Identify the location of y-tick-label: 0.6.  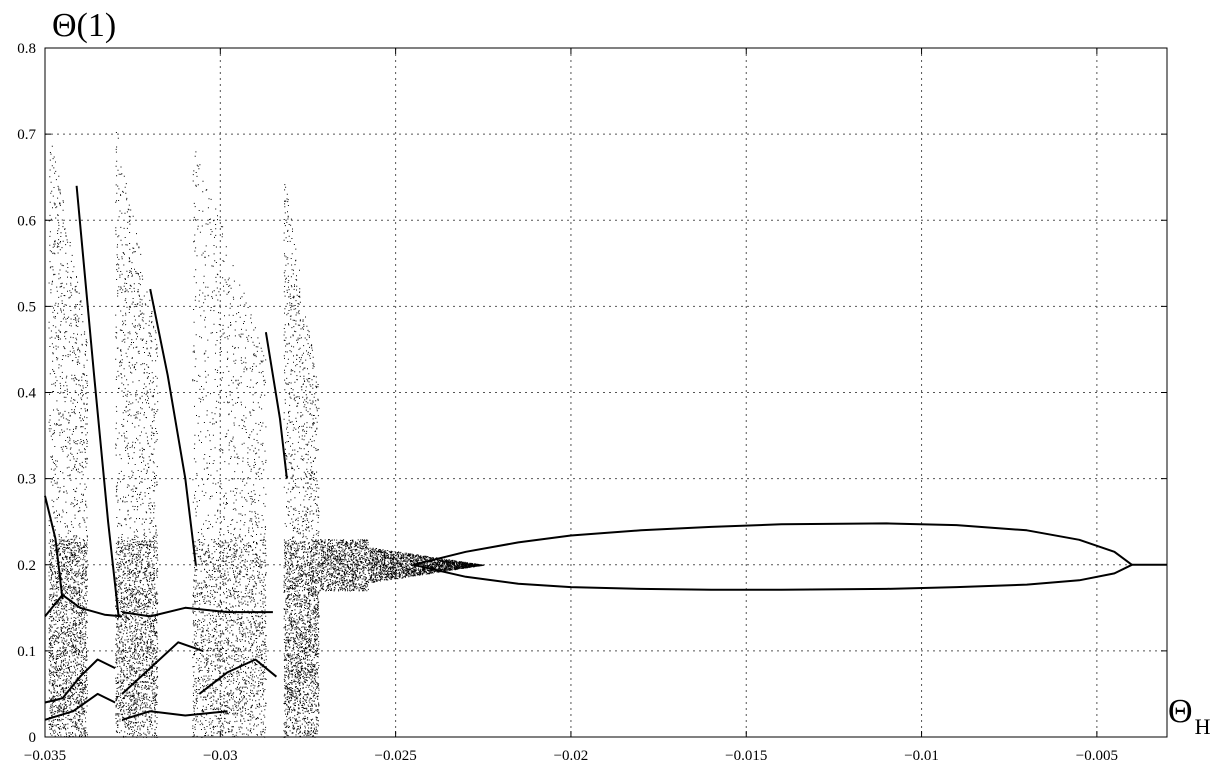
(26, 221).